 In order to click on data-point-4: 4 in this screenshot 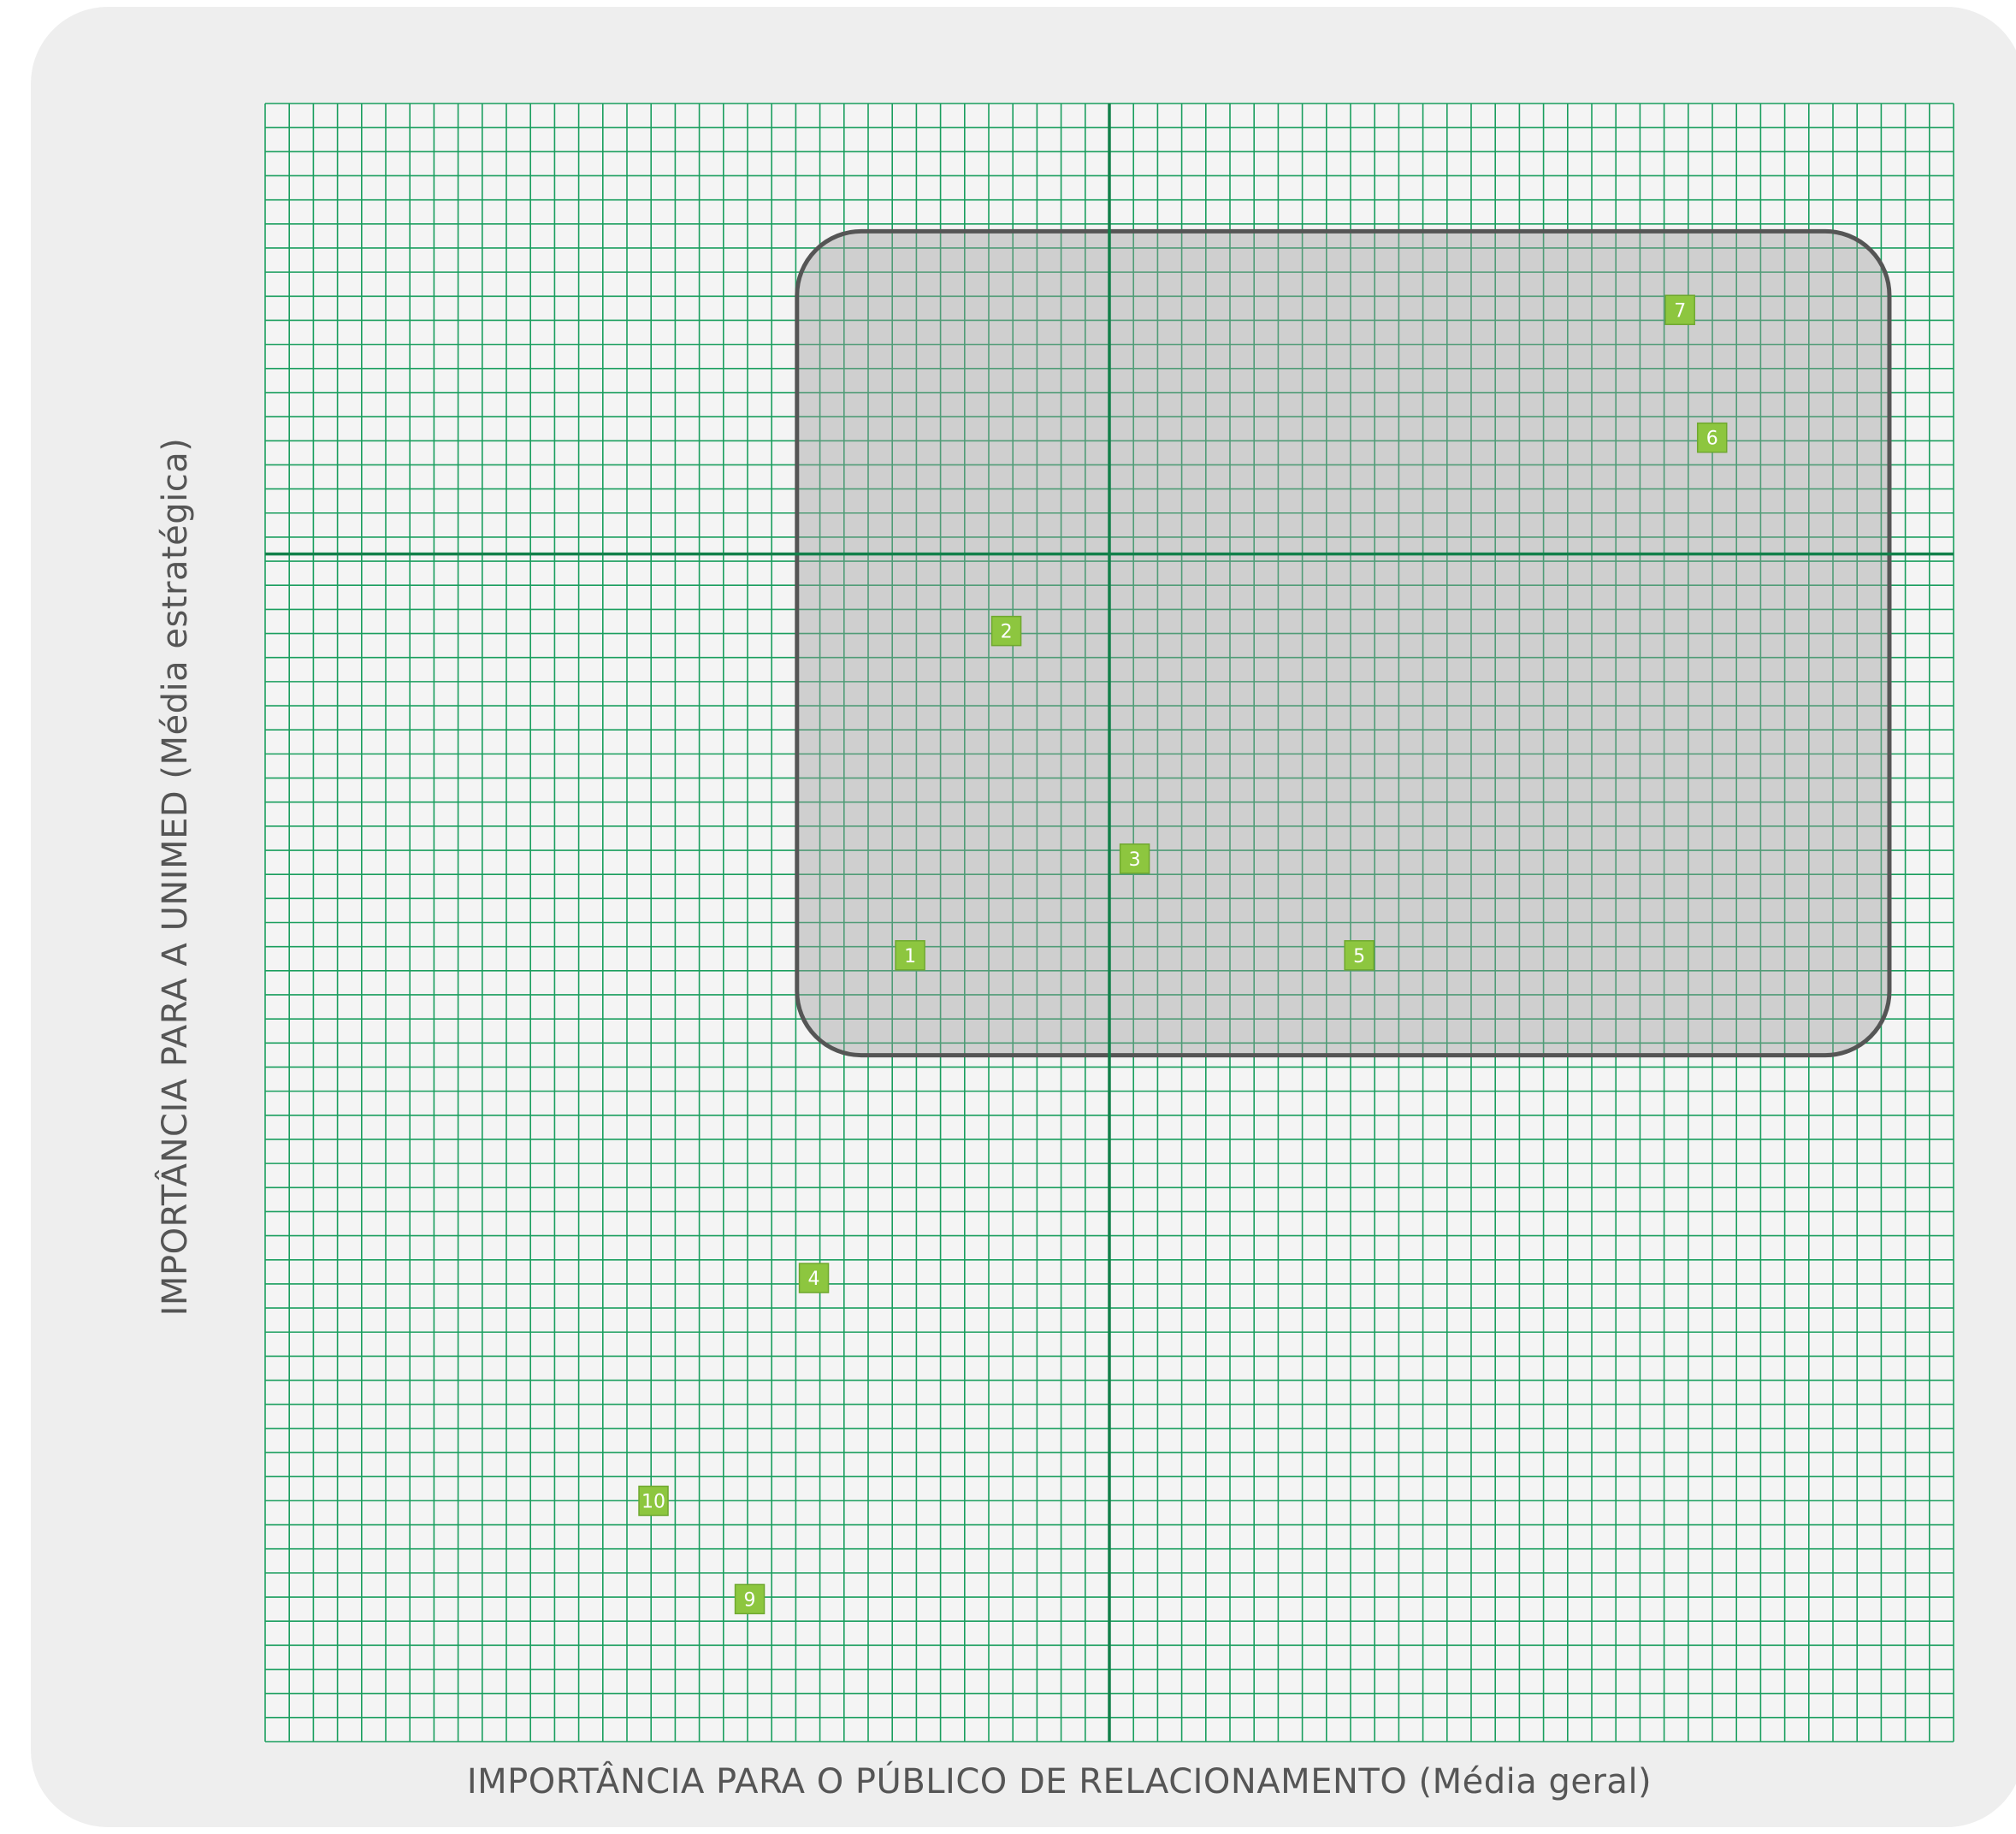, I will do `click(814, 1278)`.